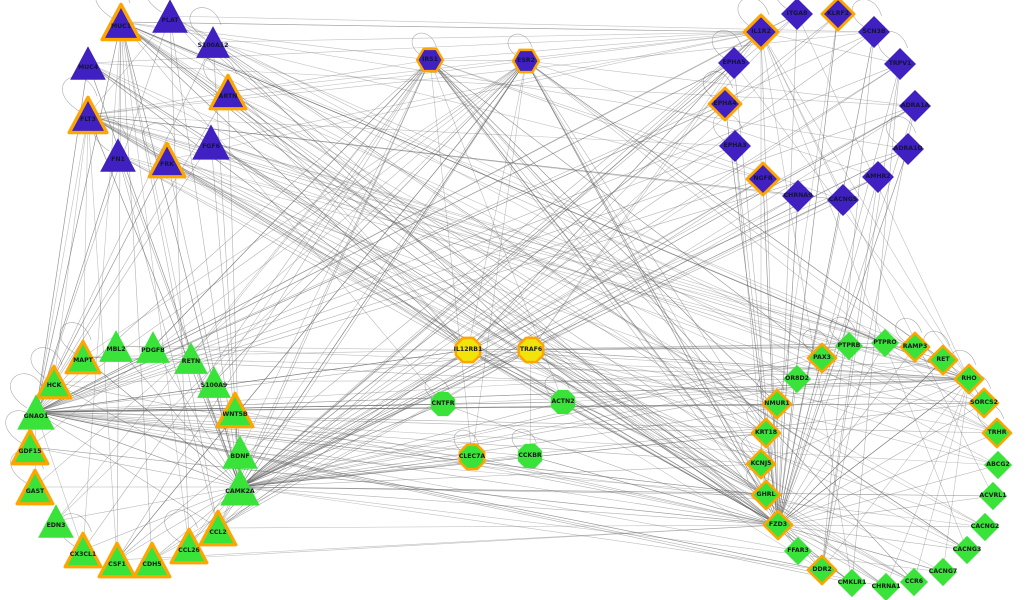  I want to click on graph-node-chrna1: CHRNA1, so click(886, 586).